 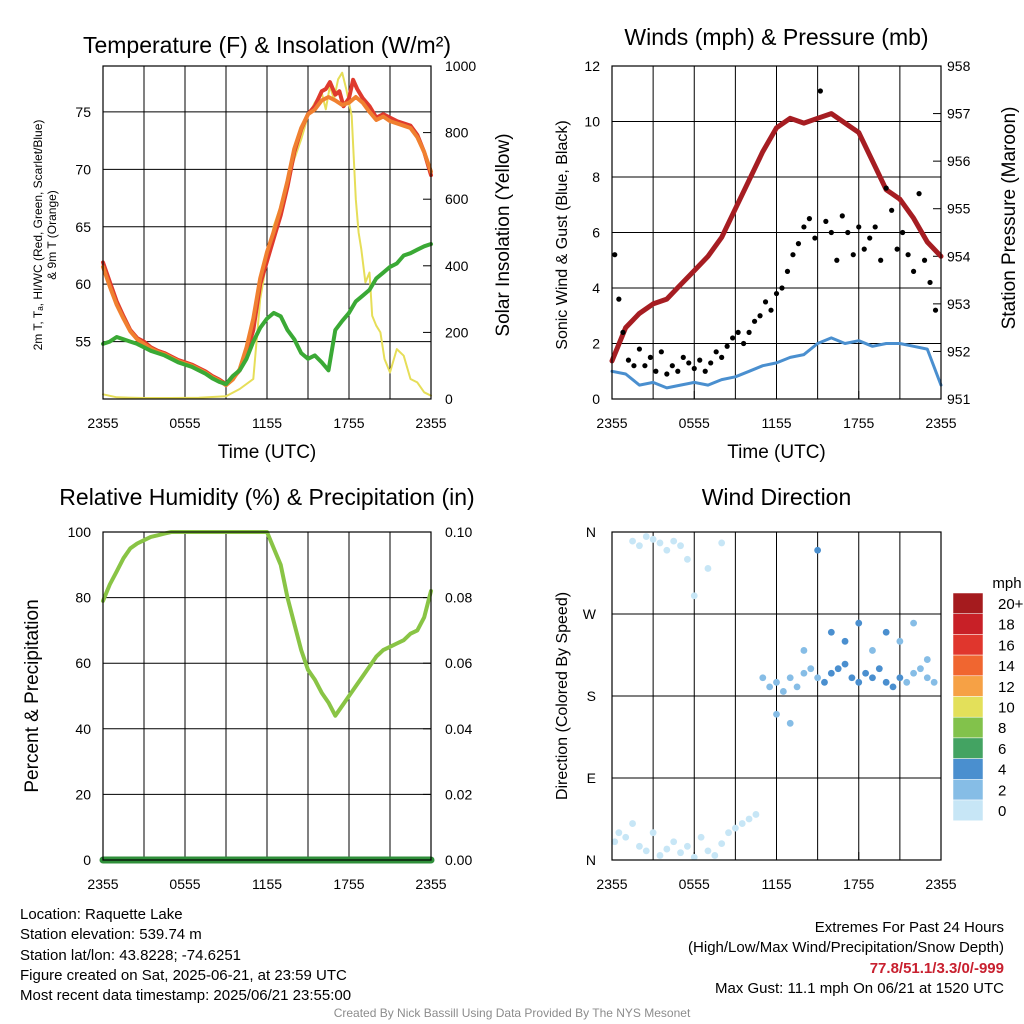 What do you see at coordinates (959, 256) in the screenshot?
I see `winds-y2-tick-label: 954` at bounding box center [959, 256].